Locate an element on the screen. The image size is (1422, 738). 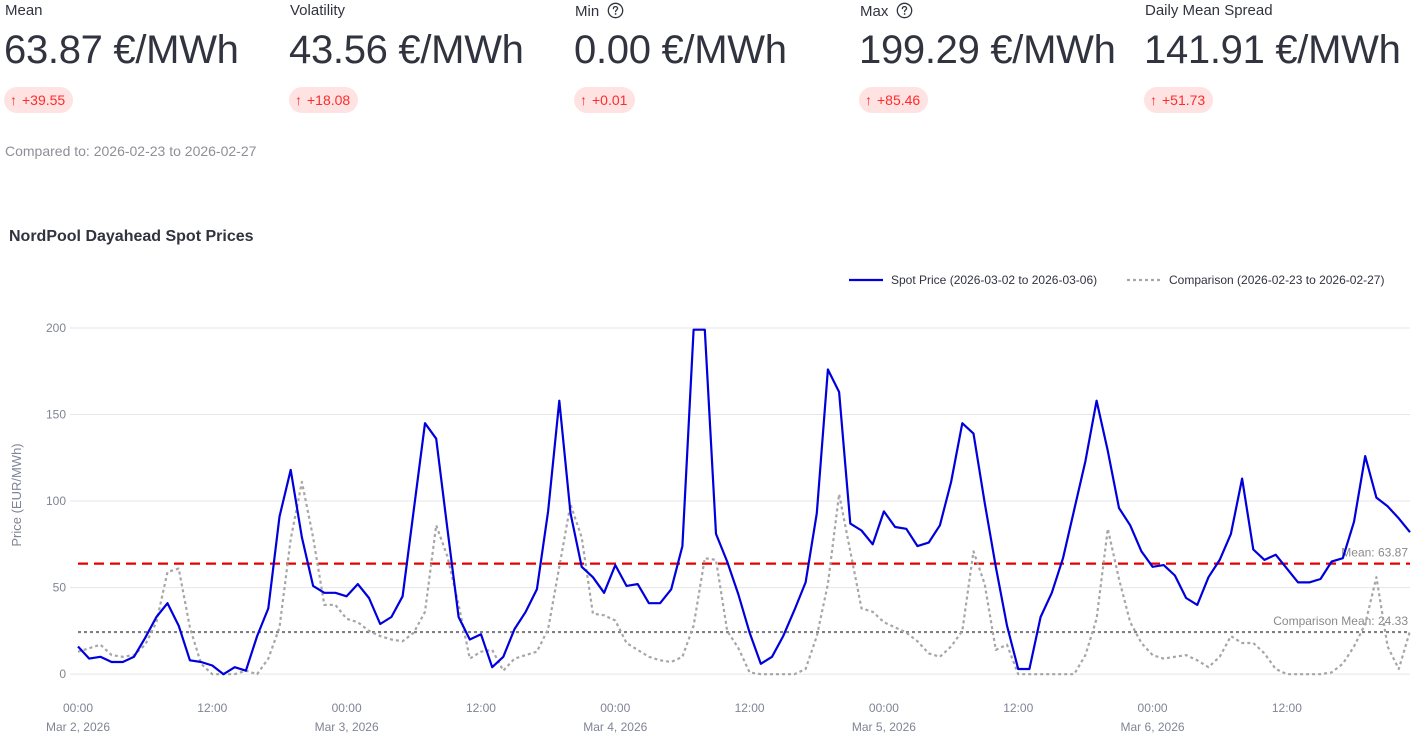
metric-label: Min is located at coordinates (599, 11).